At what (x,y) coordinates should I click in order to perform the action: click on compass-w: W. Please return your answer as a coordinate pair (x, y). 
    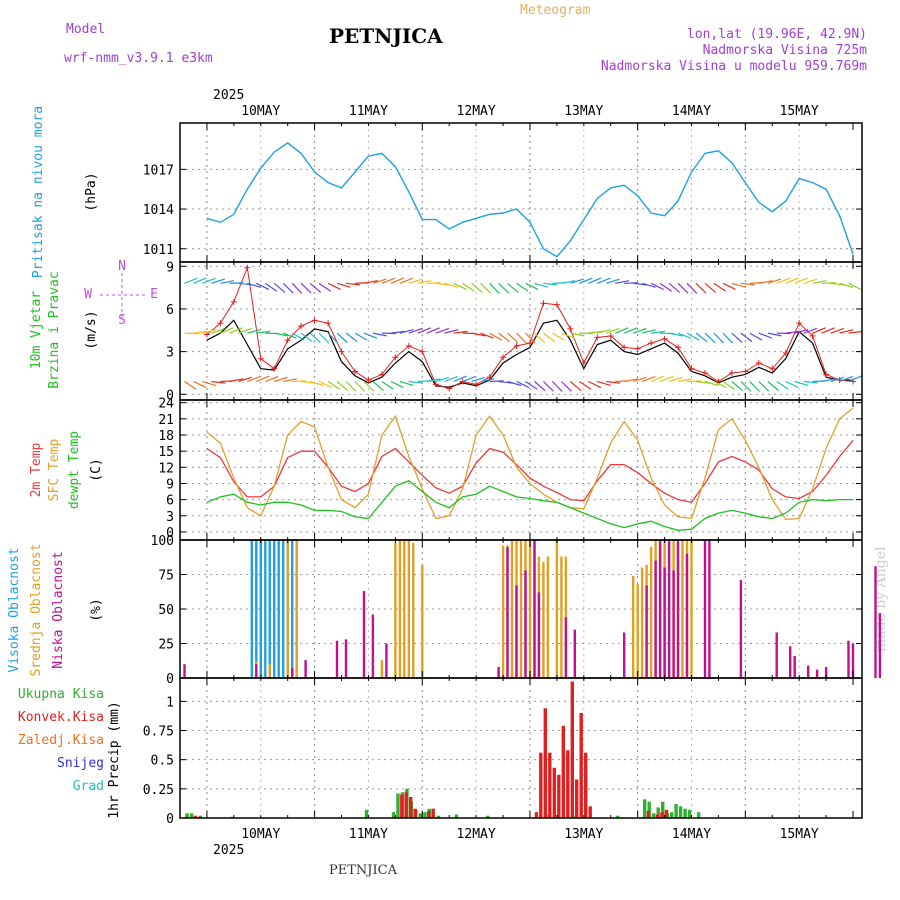
    Looking at the image, I should click on (88, 294).